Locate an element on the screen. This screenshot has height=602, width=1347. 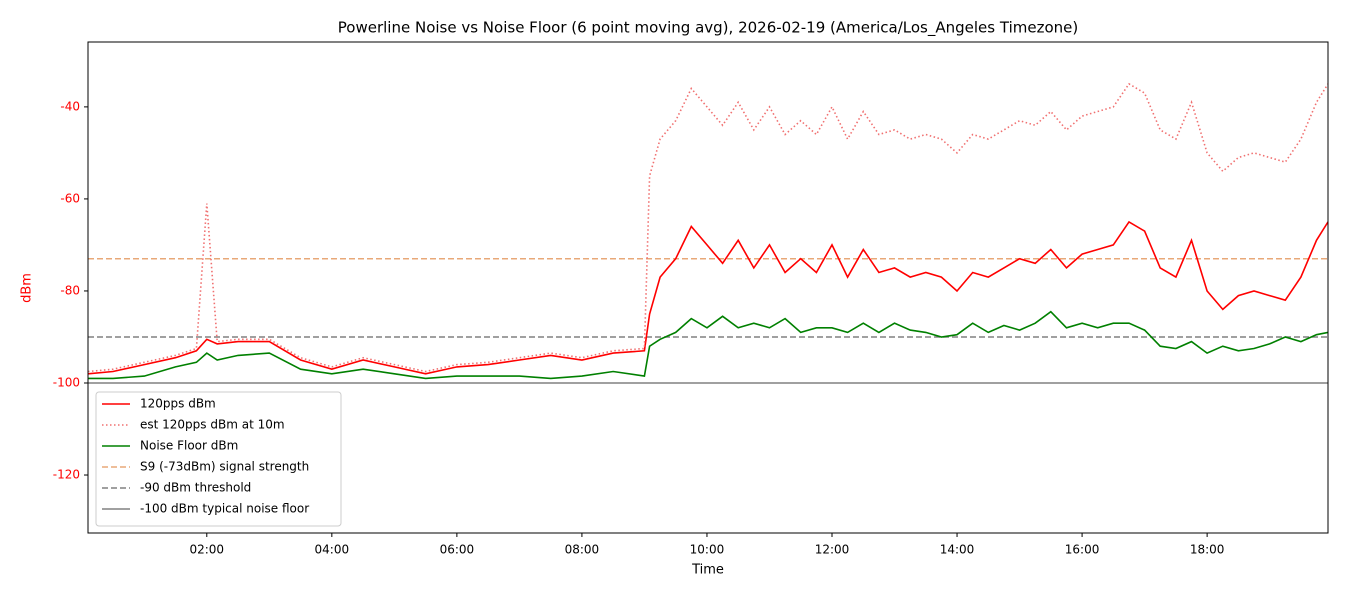
legend-label: S9 (-73dBm) signal strength is located at coordinates (224, 467).